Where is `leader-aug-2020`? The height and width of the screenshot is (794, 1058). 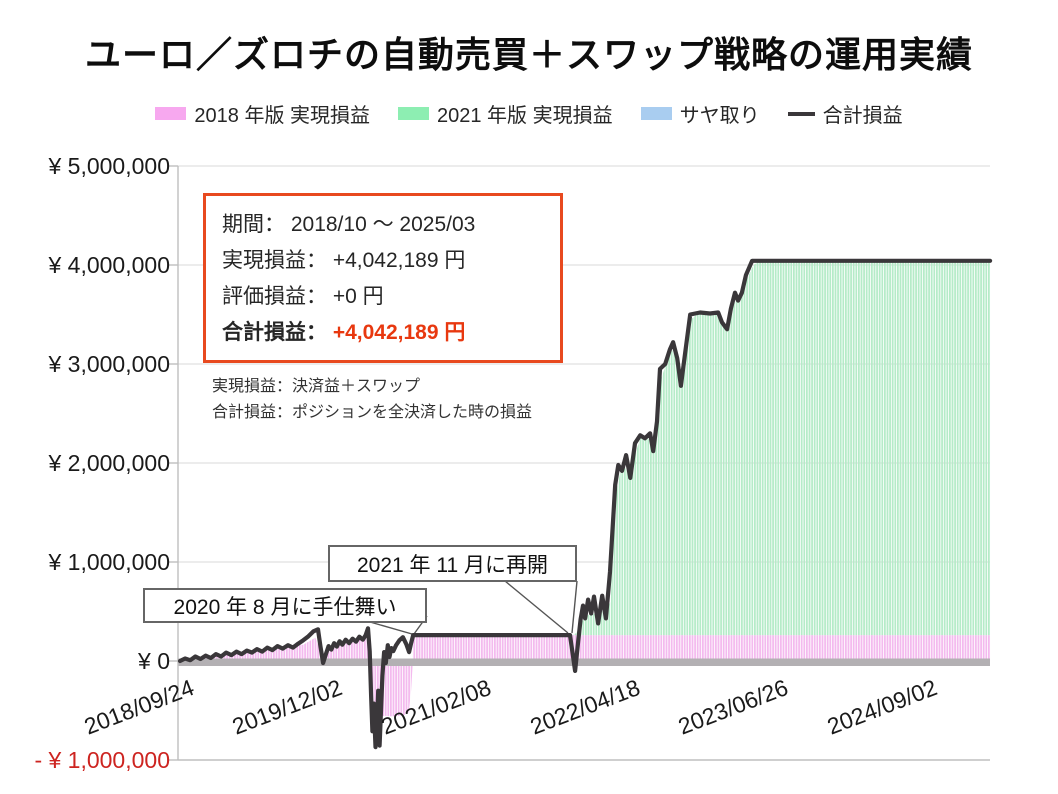
leader-aug-2020 is located at coordinates (391, 628).